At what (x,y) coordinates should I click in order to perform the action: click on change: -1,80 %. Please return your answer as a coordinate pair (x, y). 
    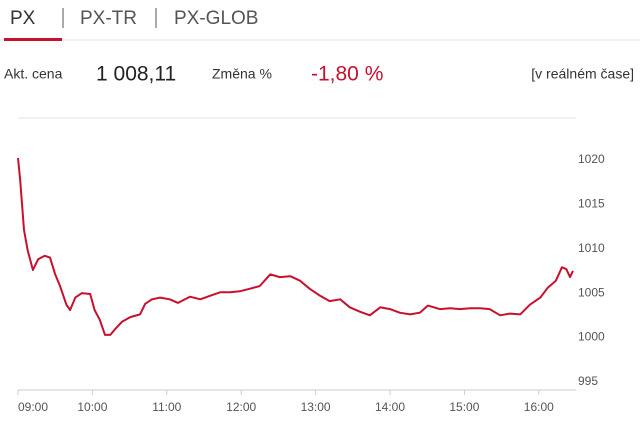
    Looking at the image, I should click on (347, 74).